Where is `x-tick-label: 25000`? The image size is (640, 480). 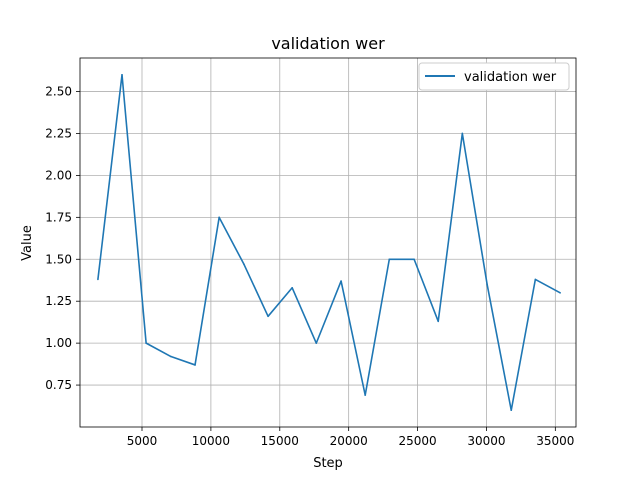
x-tick-label: 25000 is located at coordinates (417, 441).